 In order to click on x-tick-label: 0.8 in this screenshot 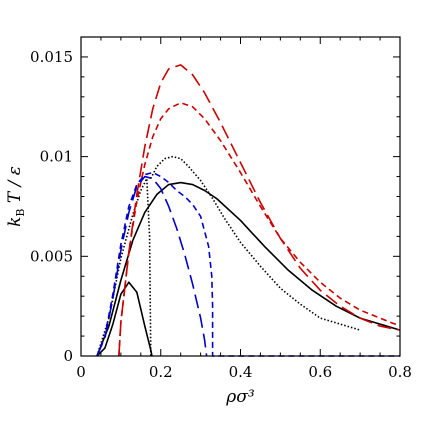, I will do `click(400, 372)`.